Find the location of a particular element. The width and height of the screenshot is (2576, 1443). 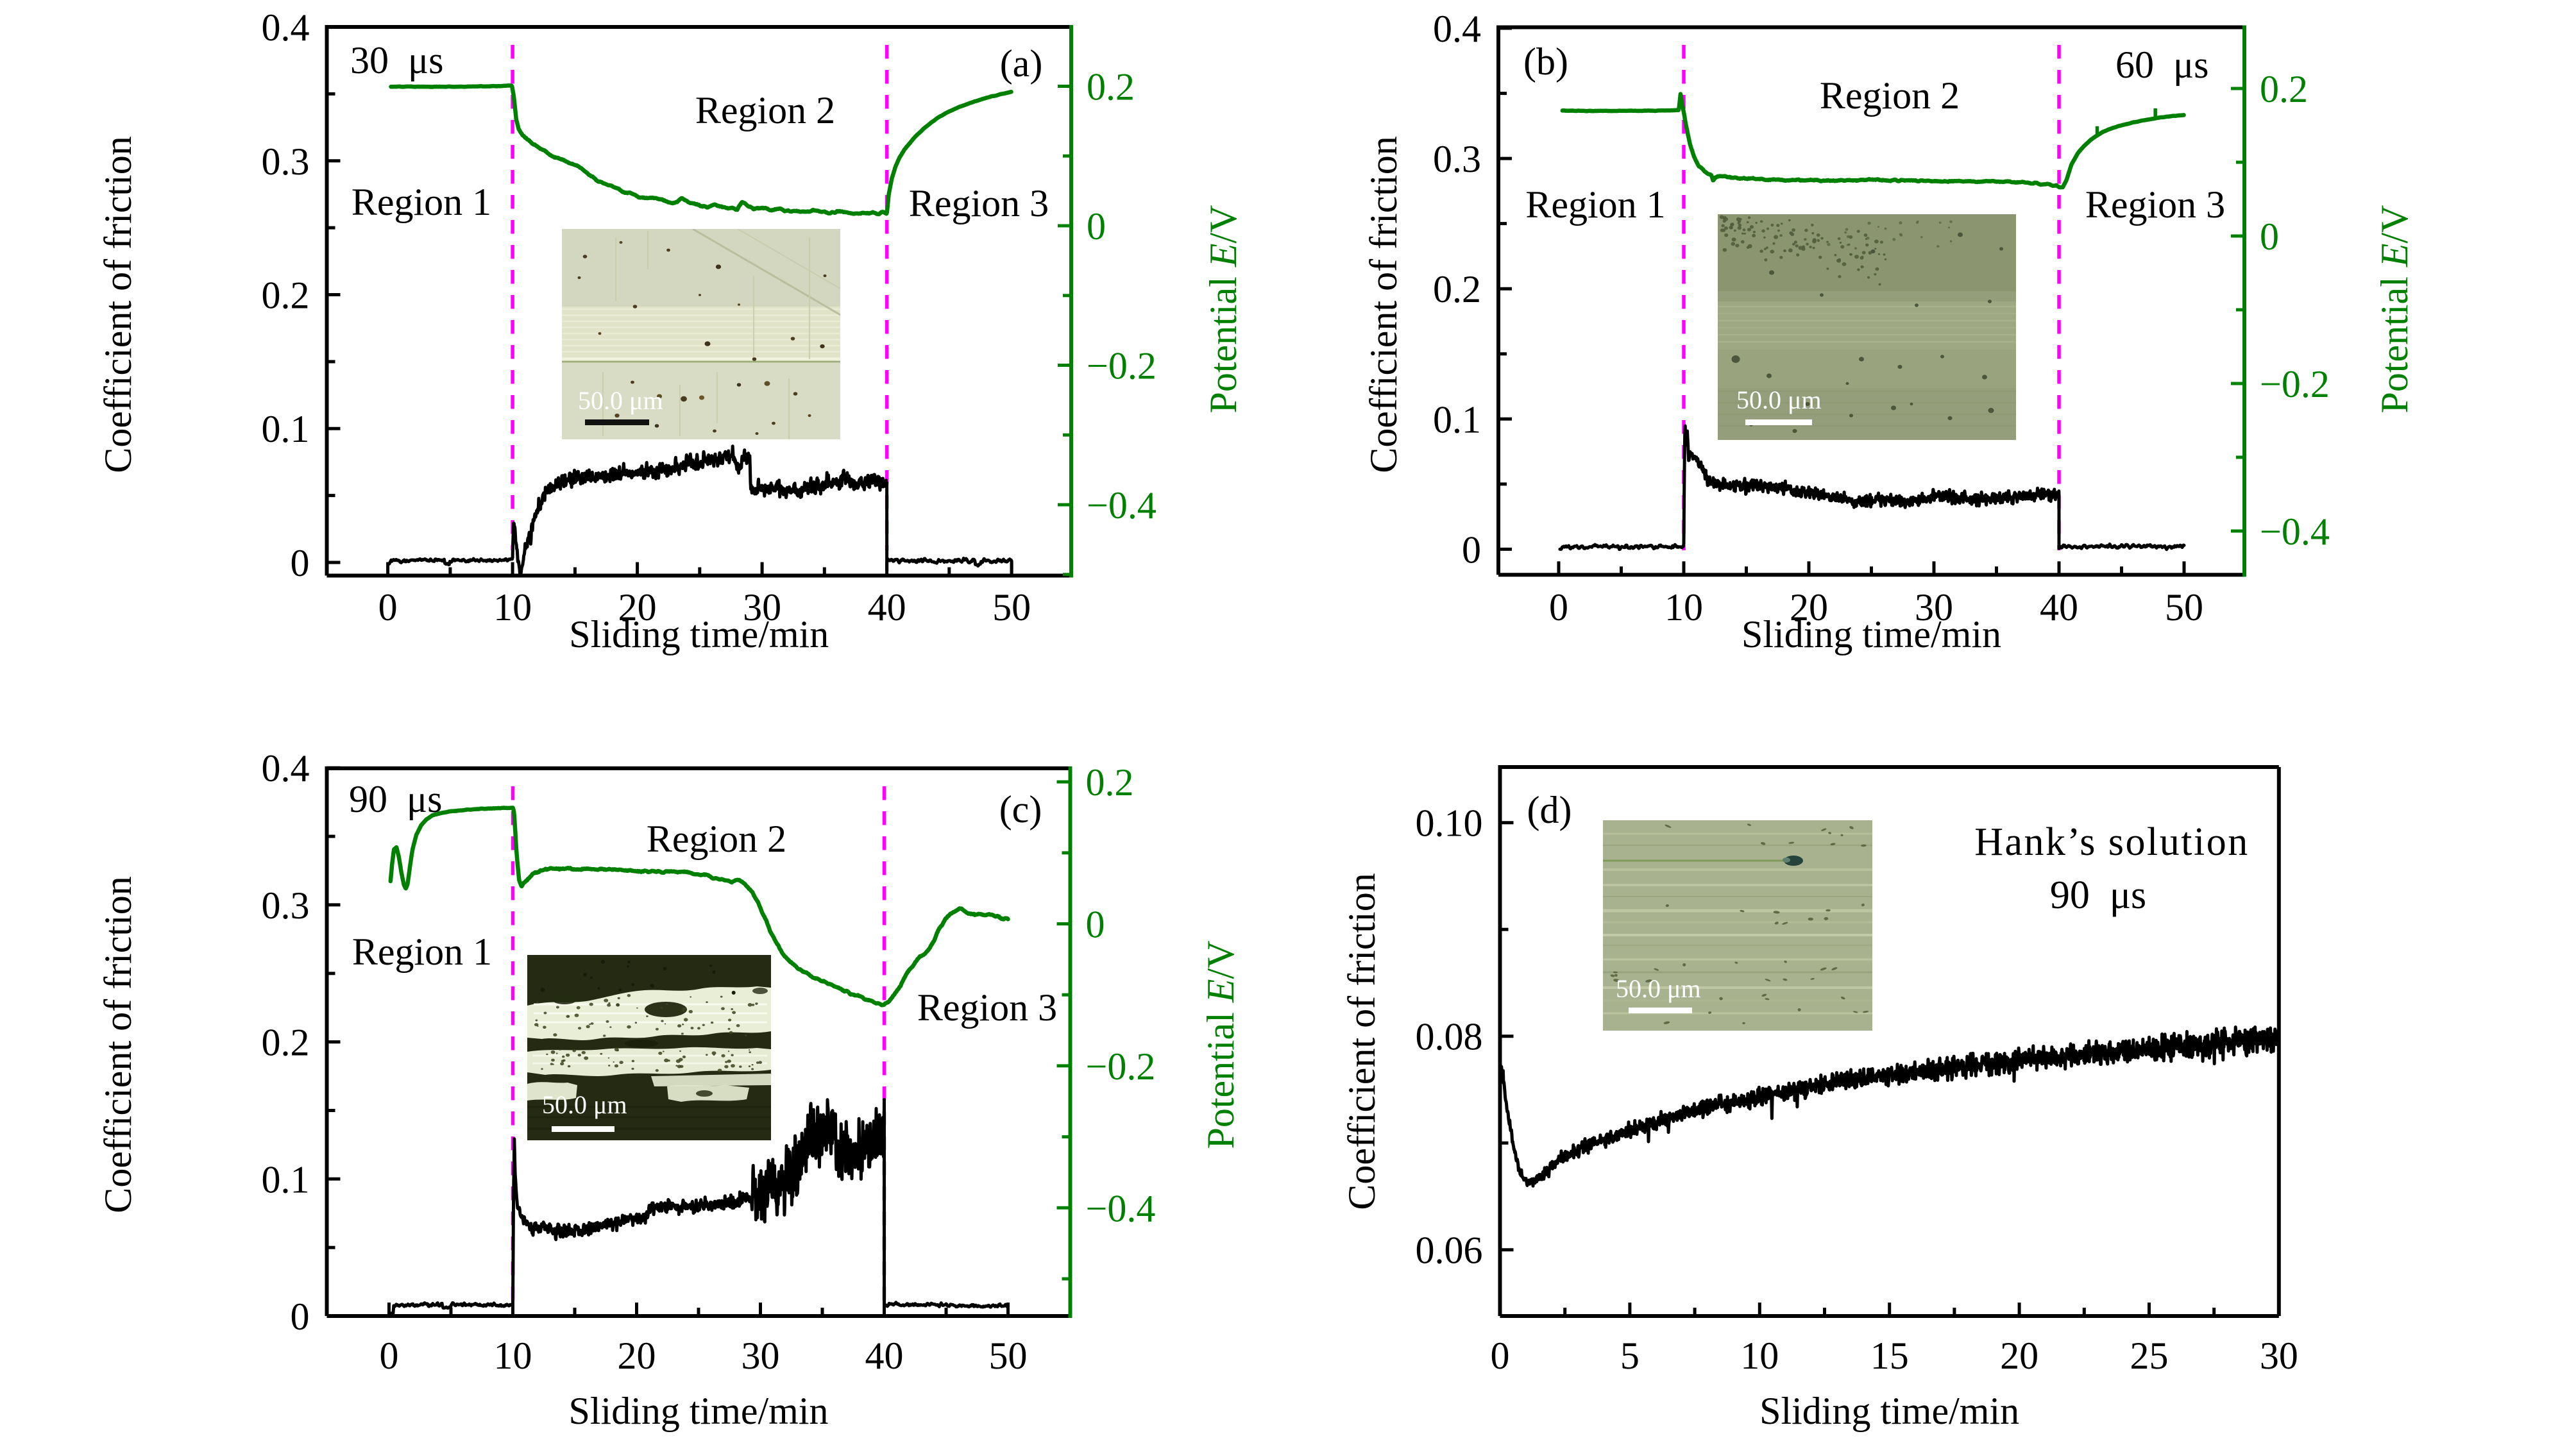

svg-text: 5 is located at coordinates (1630, 1356).